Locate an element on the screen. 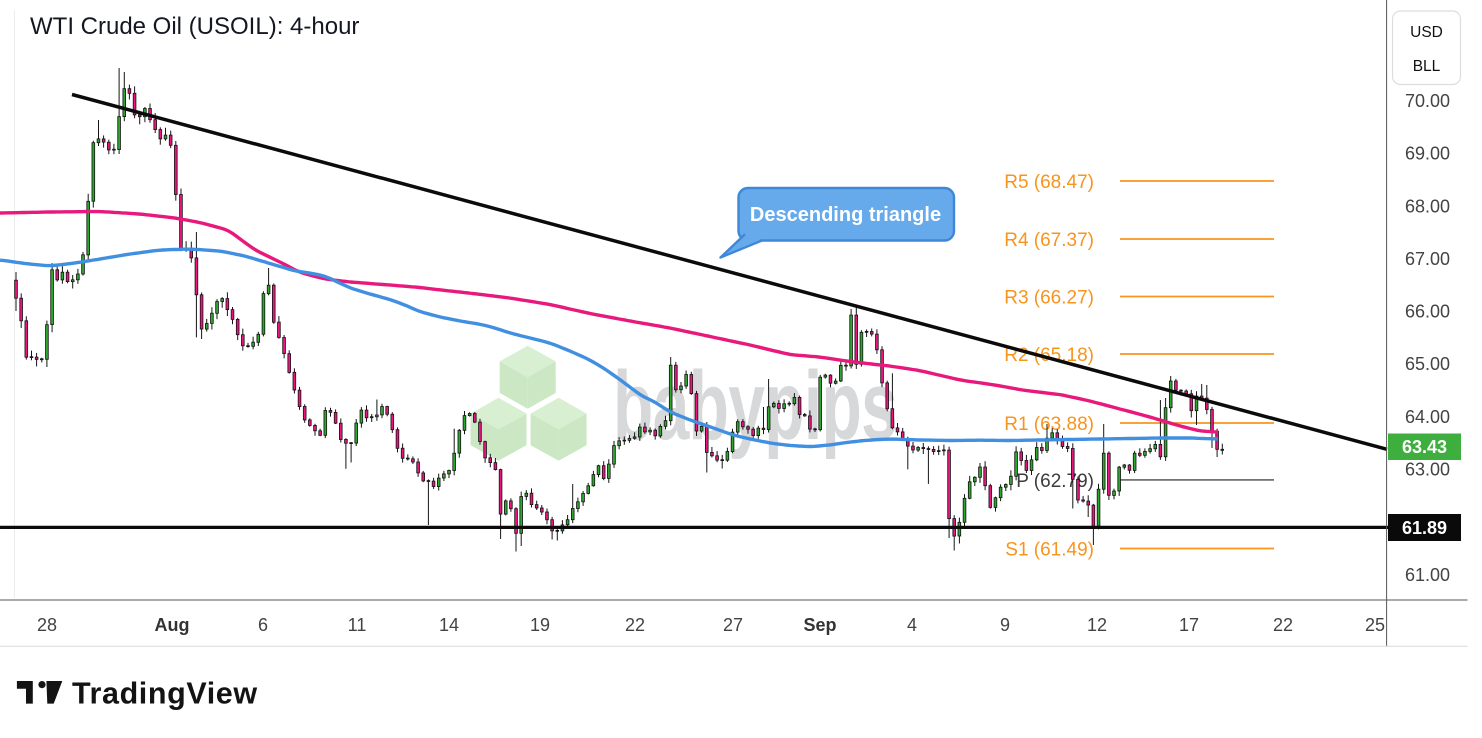 The width and height of the screenshot is (1482, 738). svg-text: 4 is located at coordinates (912, 625).